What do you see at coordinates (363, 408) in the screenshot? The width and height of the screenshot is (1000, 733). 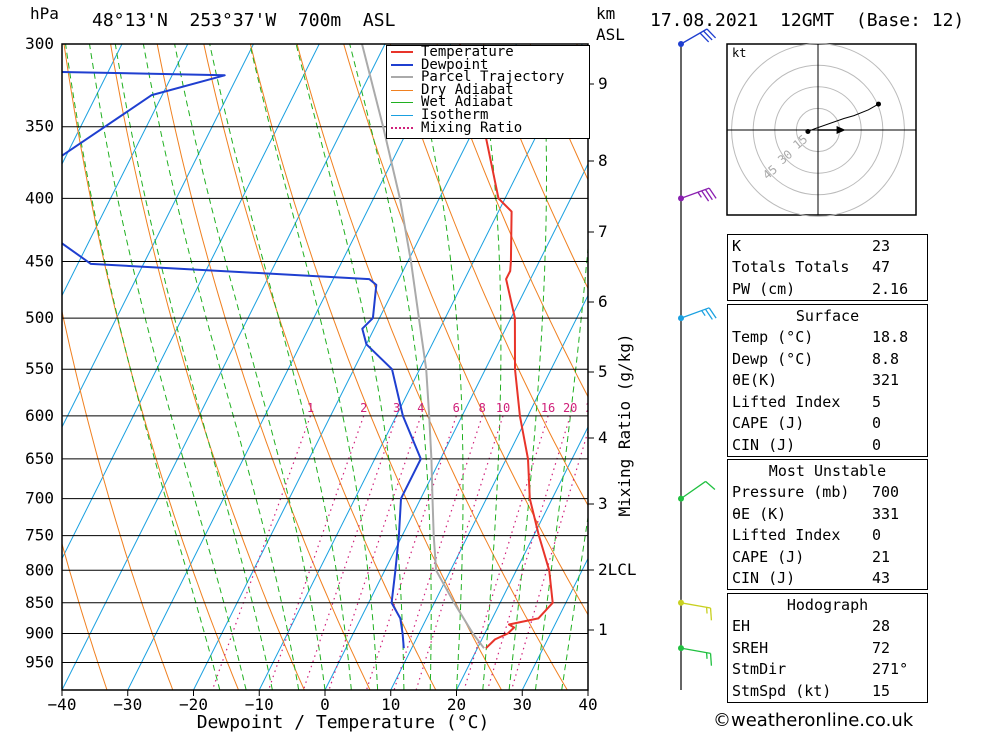 I see `mixing-ratio-label: 2` at bounding box center [363, 408].